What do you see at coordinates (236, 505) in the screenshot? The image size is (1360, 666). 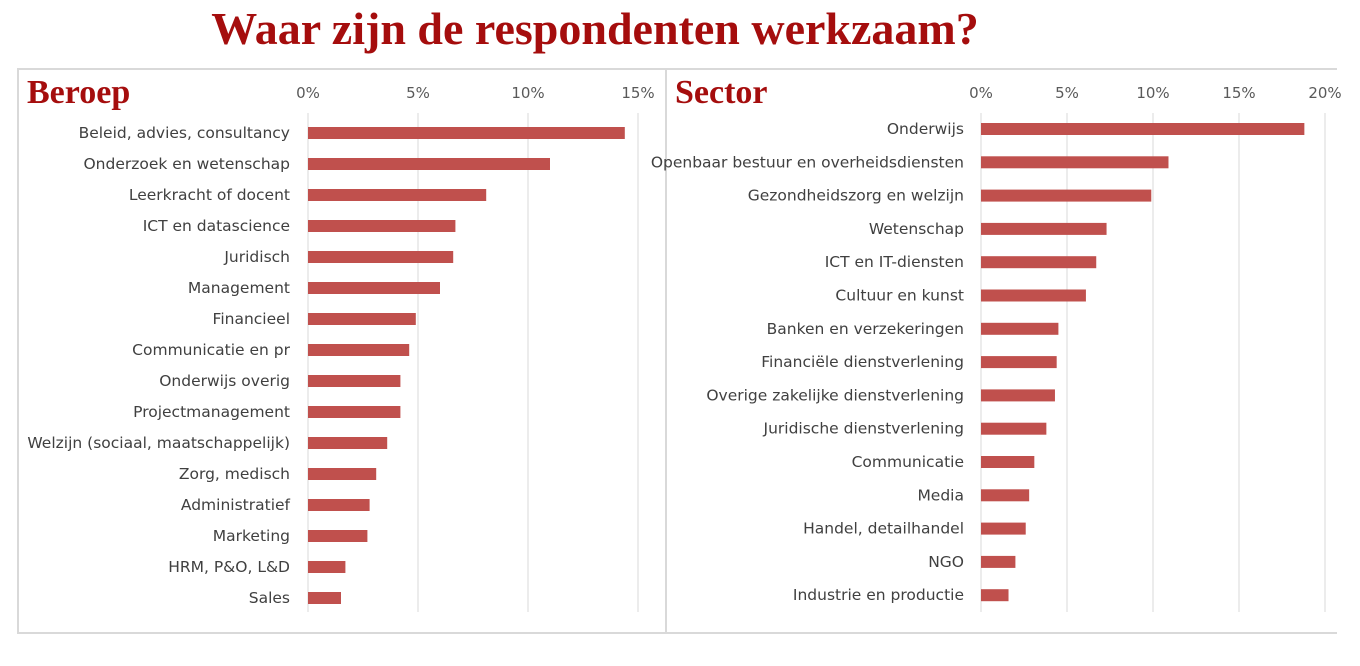 I see `category-label: Administratief` at bounding box center [236, 505].